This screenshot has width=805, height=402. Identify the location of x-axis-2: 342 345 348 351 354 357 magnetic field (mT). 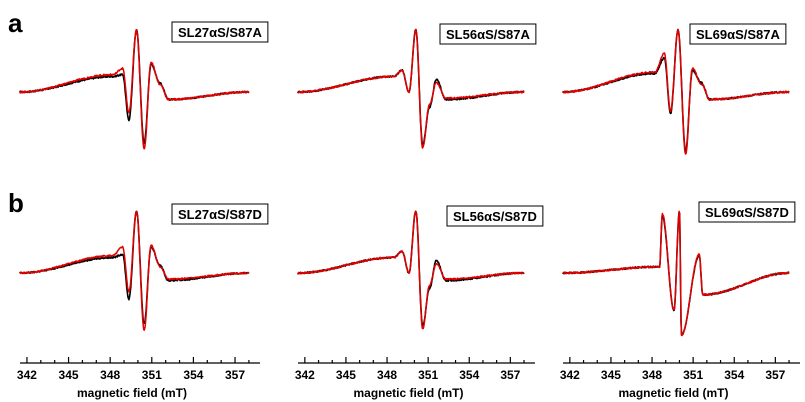
(680, 378).